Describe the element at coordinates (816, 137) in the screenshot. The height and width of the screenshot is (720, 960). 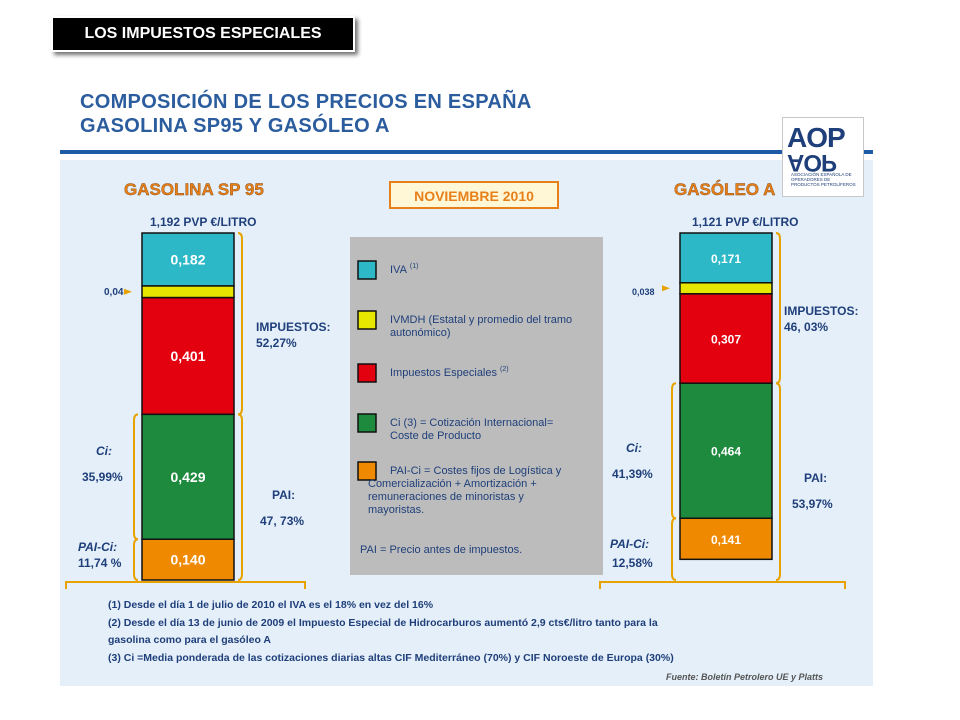
I see `logo-text: AOP` at that location.